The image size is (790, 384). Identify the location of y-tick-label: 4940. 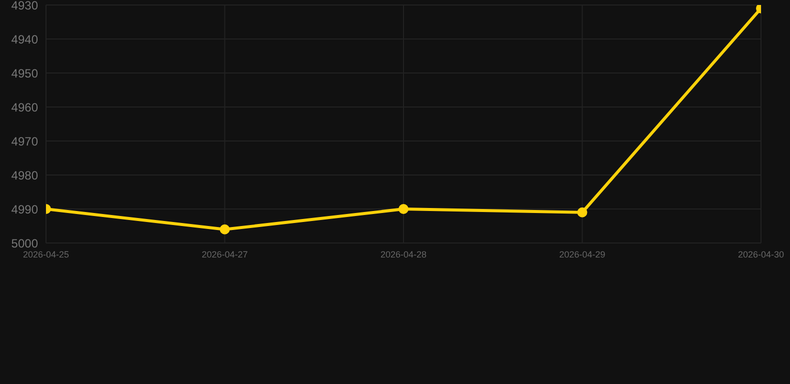
(24, 39).